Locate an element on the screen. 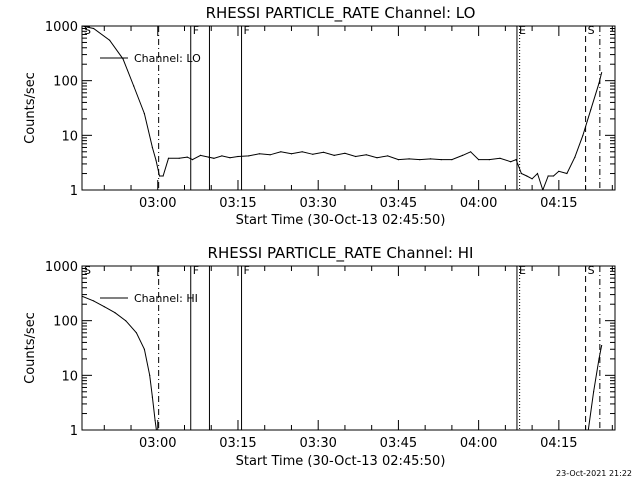  legend-label: Channel: HI is located at coordinates (166, 298).